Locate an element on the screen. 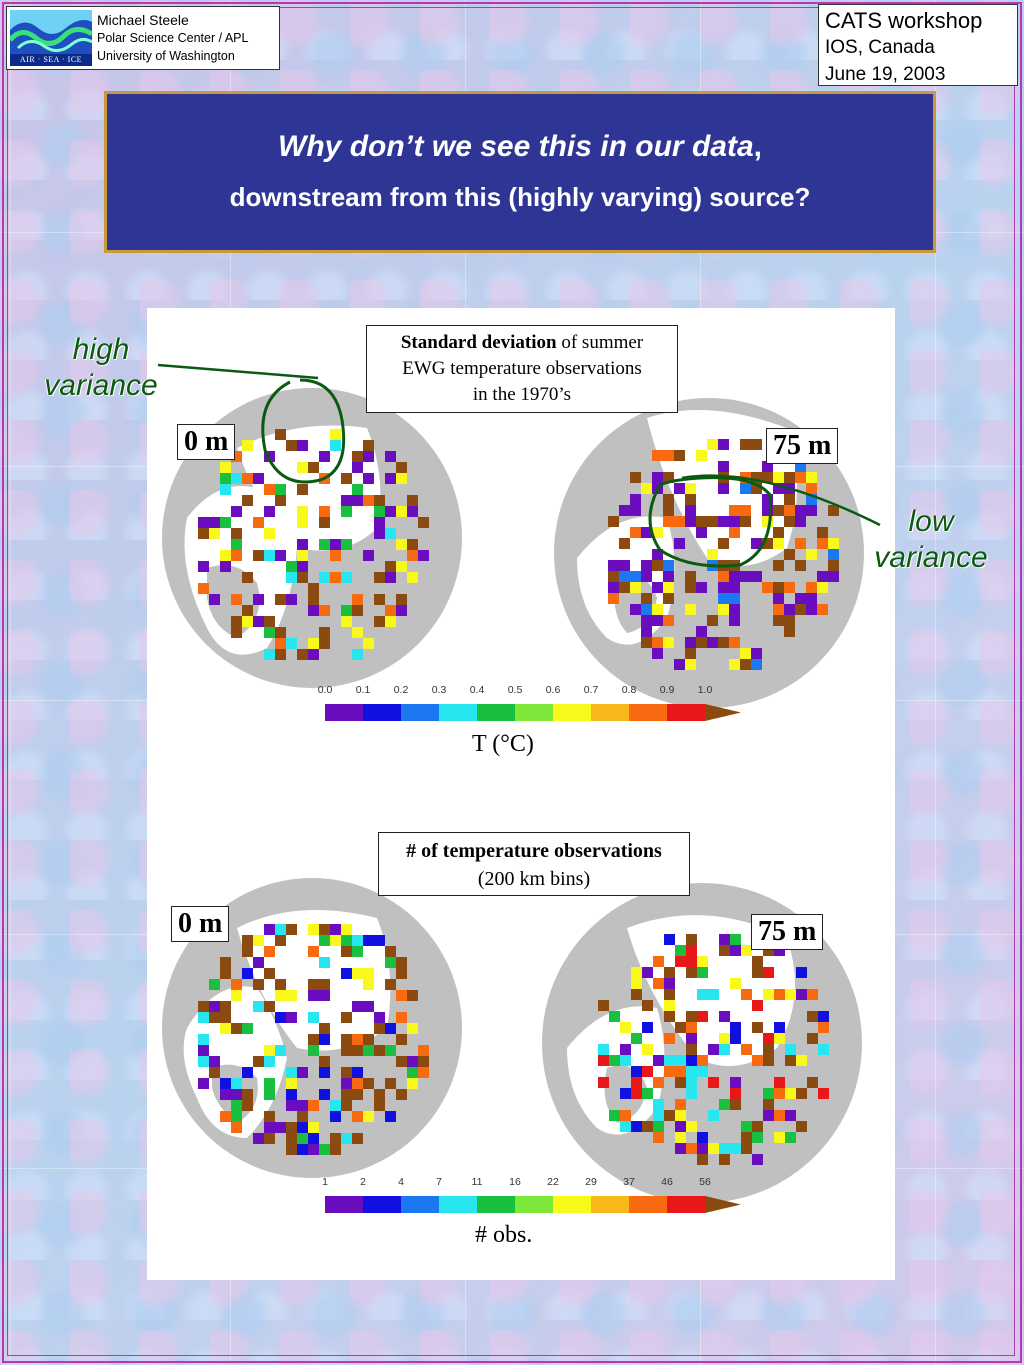 The width and height of the screenshot is (1024, 1365). depth-label-bottom-left: 0 m is located at coordinates (200, 924).